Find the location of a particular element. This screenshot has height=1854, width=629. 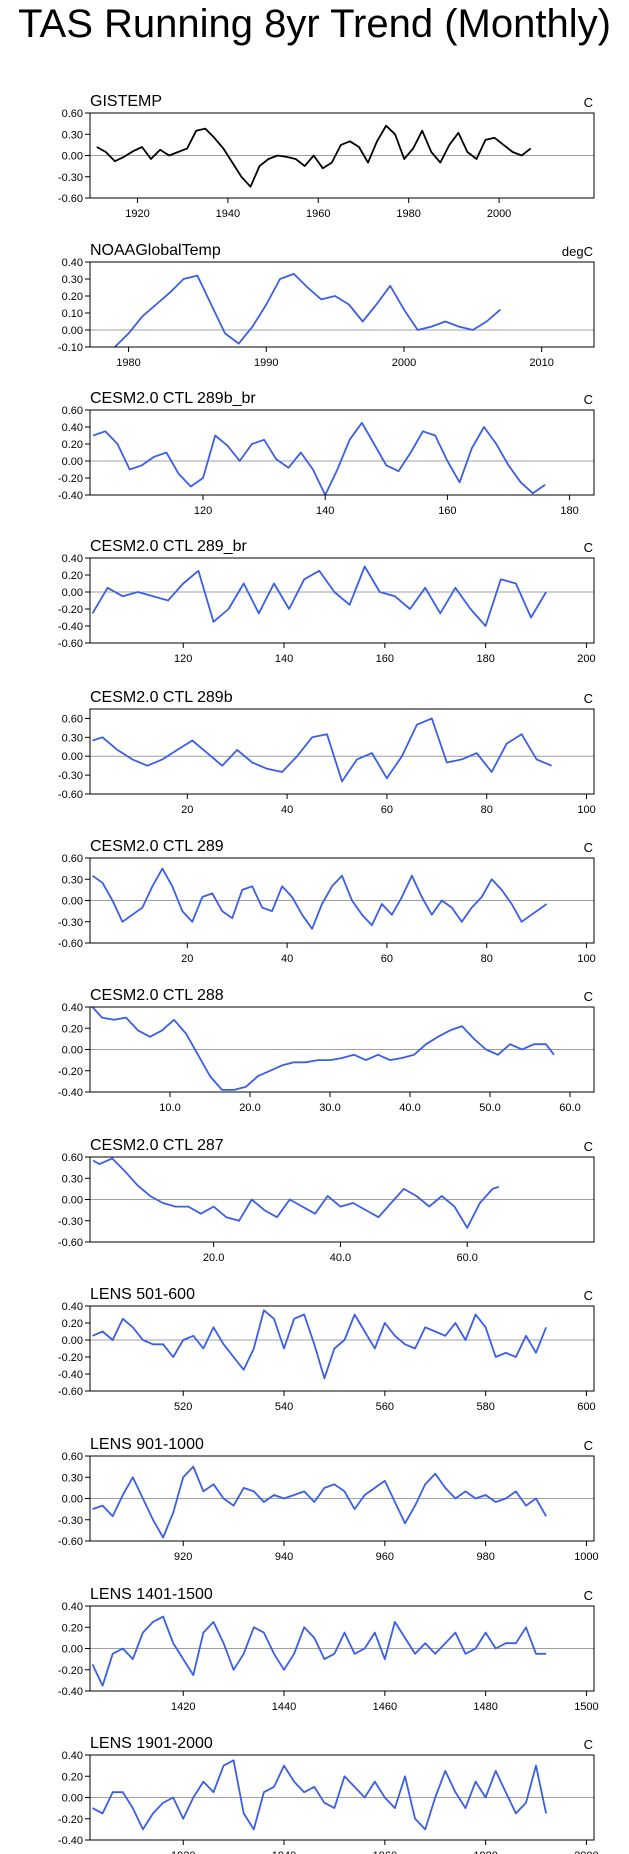

panel-title: CESM2.0 CTL 288 is located at coordinates (157, 995).